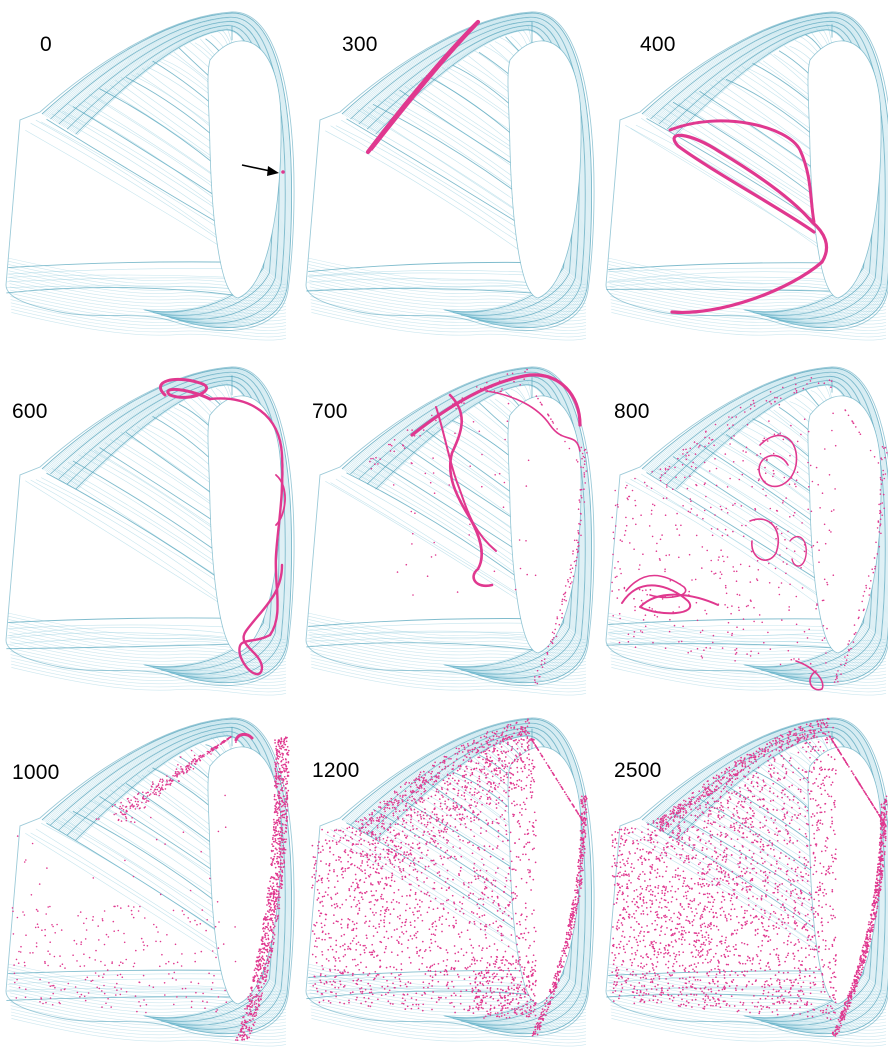 The height and width of the screenshot is (1059, 888). Describe the element at coordinates (330, 411) in the screenshot. I see `panel-label: 700` at that location.